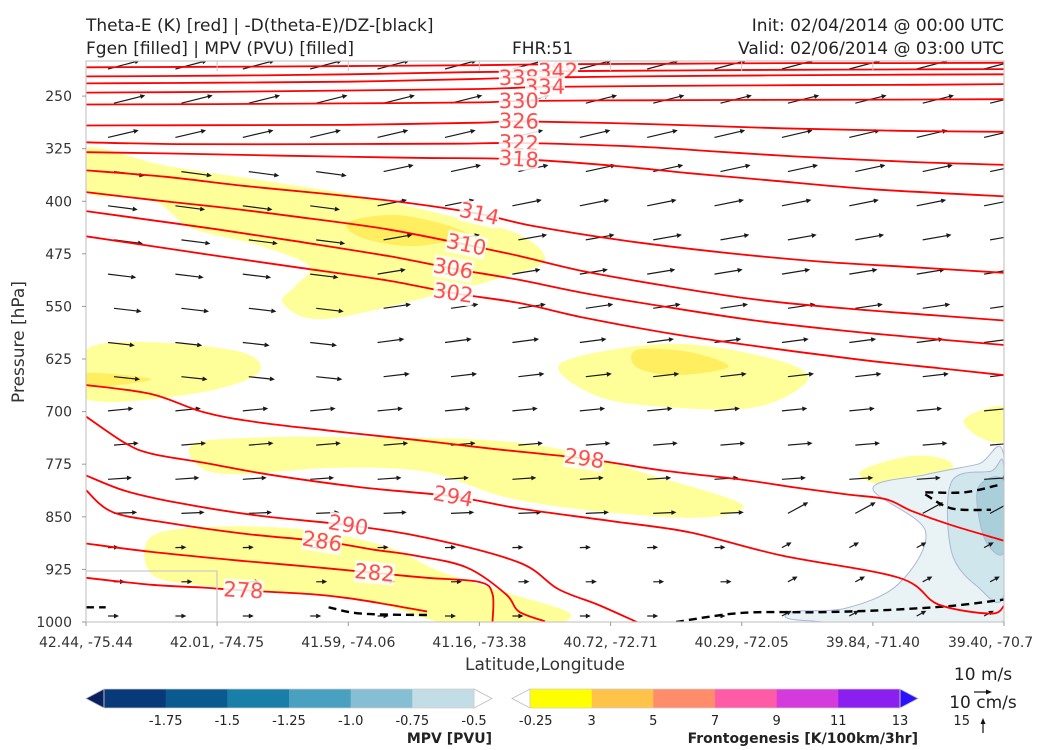 Image resolution: width=1050 pixels, height=750 pixels. What do you see at coordinates (166, 721) in the screenshot?
I see `colorbar-tick-label: -1.75` at bounding box center [166, 721].